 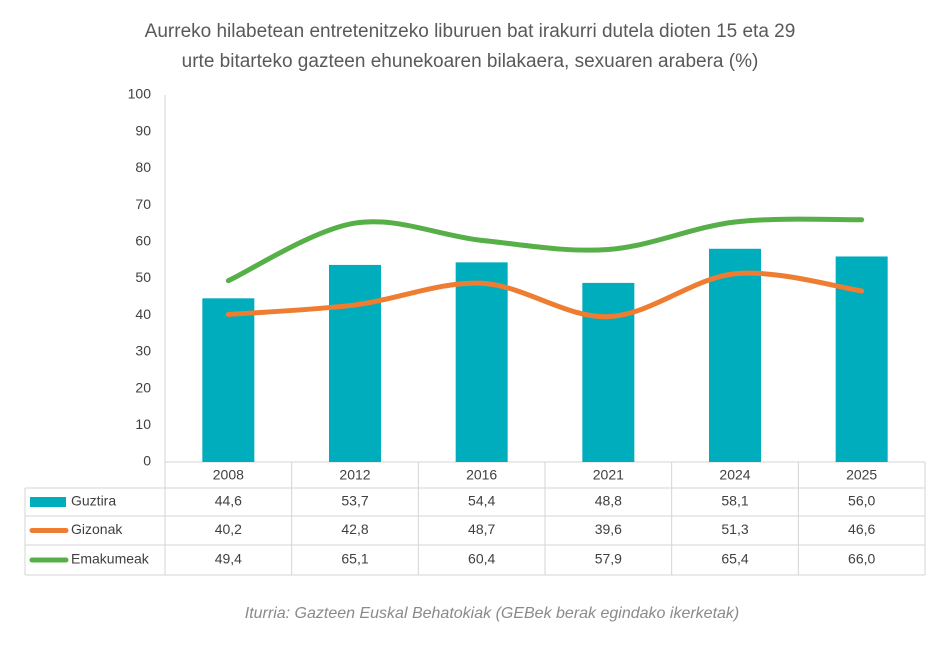 I want to click on x-tick-label: 2021, so click(x=608, y=475).